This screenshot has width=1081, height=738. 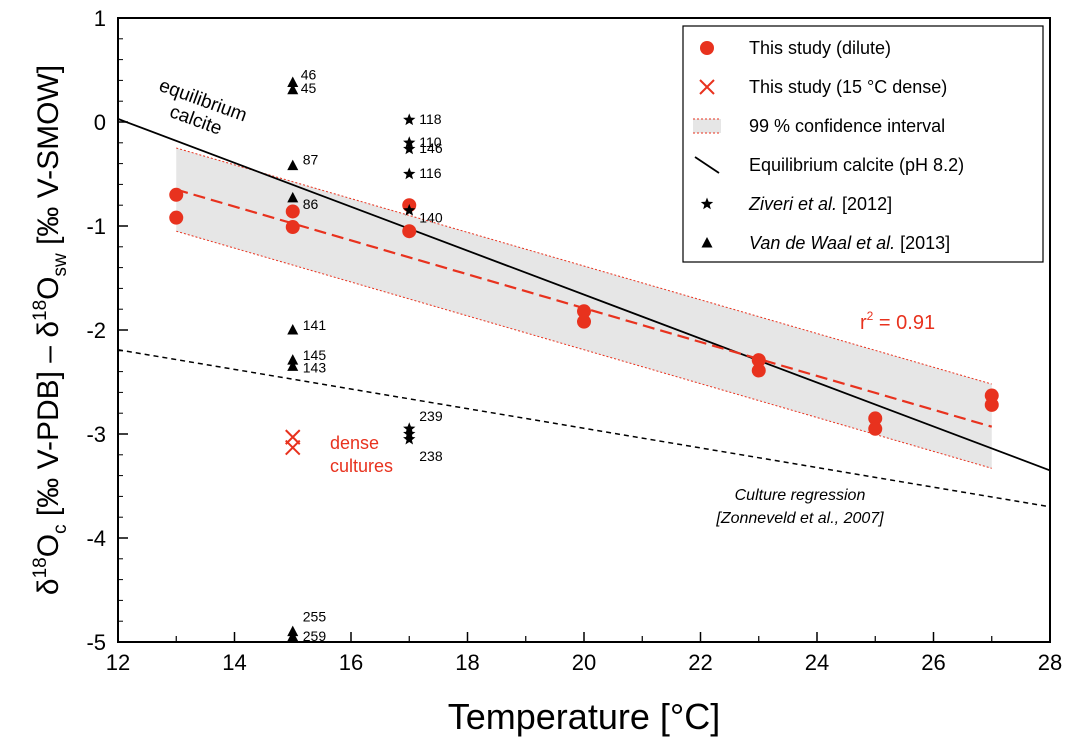 I want to click on y-tick-label: -5, so click(x=96, y=642).